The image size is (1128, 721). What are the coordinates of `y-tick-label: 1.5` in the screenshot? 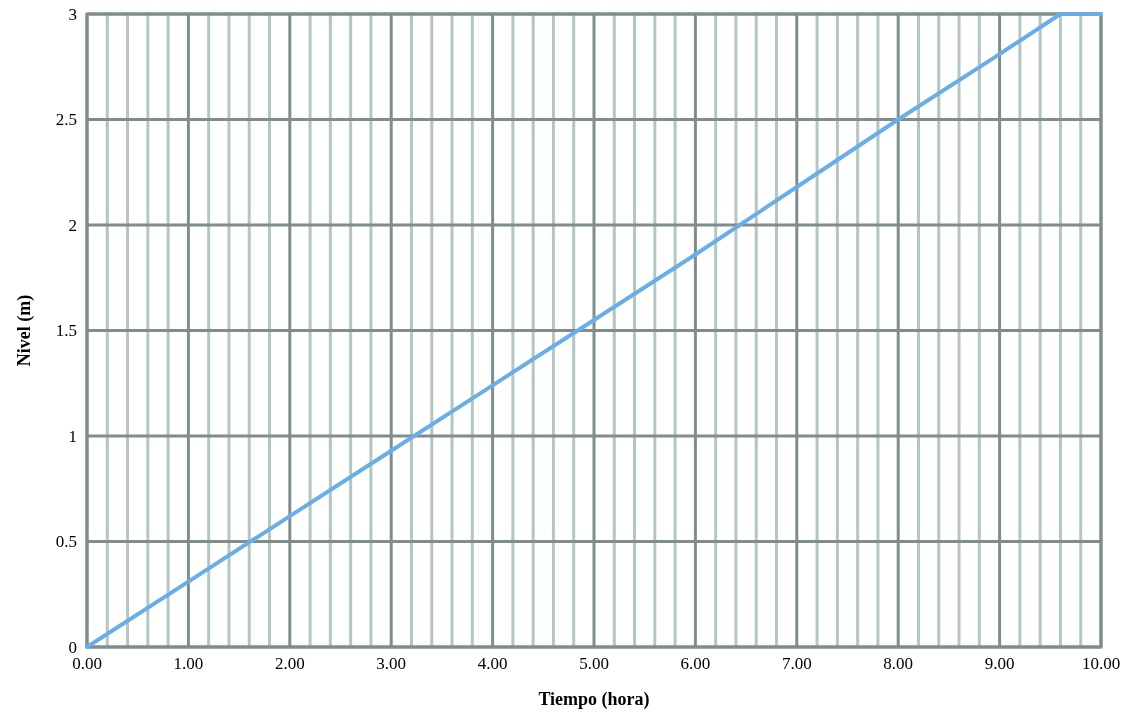 It's located at (66, 331).